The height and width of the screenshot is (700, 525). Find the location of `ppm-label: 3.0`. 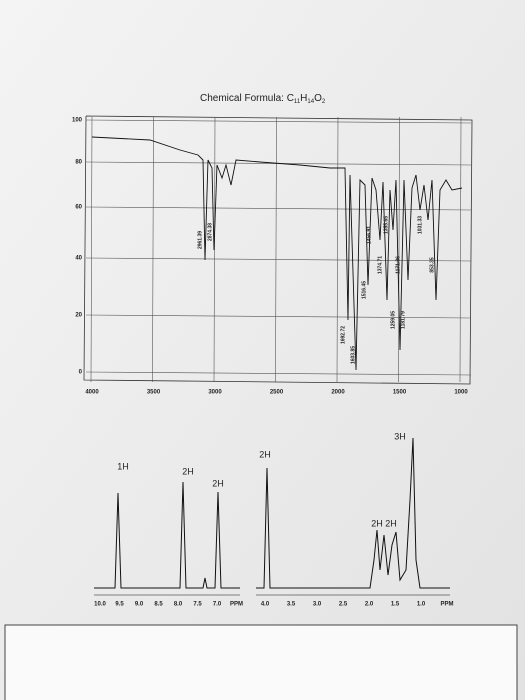

ppm-label: 3.0 is located at coordinates (317, 605).